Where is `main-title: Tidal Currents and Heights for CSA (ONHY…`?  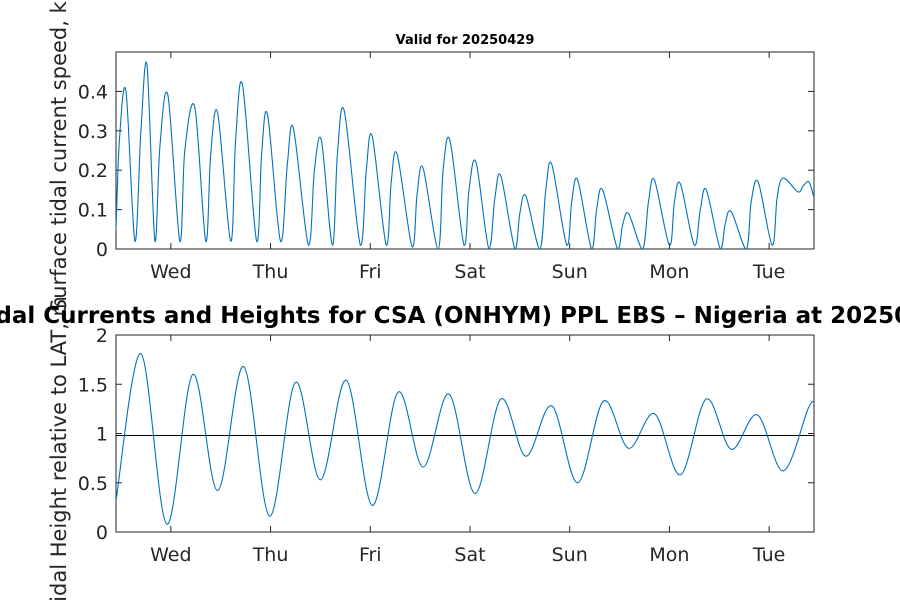
main-title: Tidal Currents and Heights for CSA (ONHY… is located at coordinates (450, 316).